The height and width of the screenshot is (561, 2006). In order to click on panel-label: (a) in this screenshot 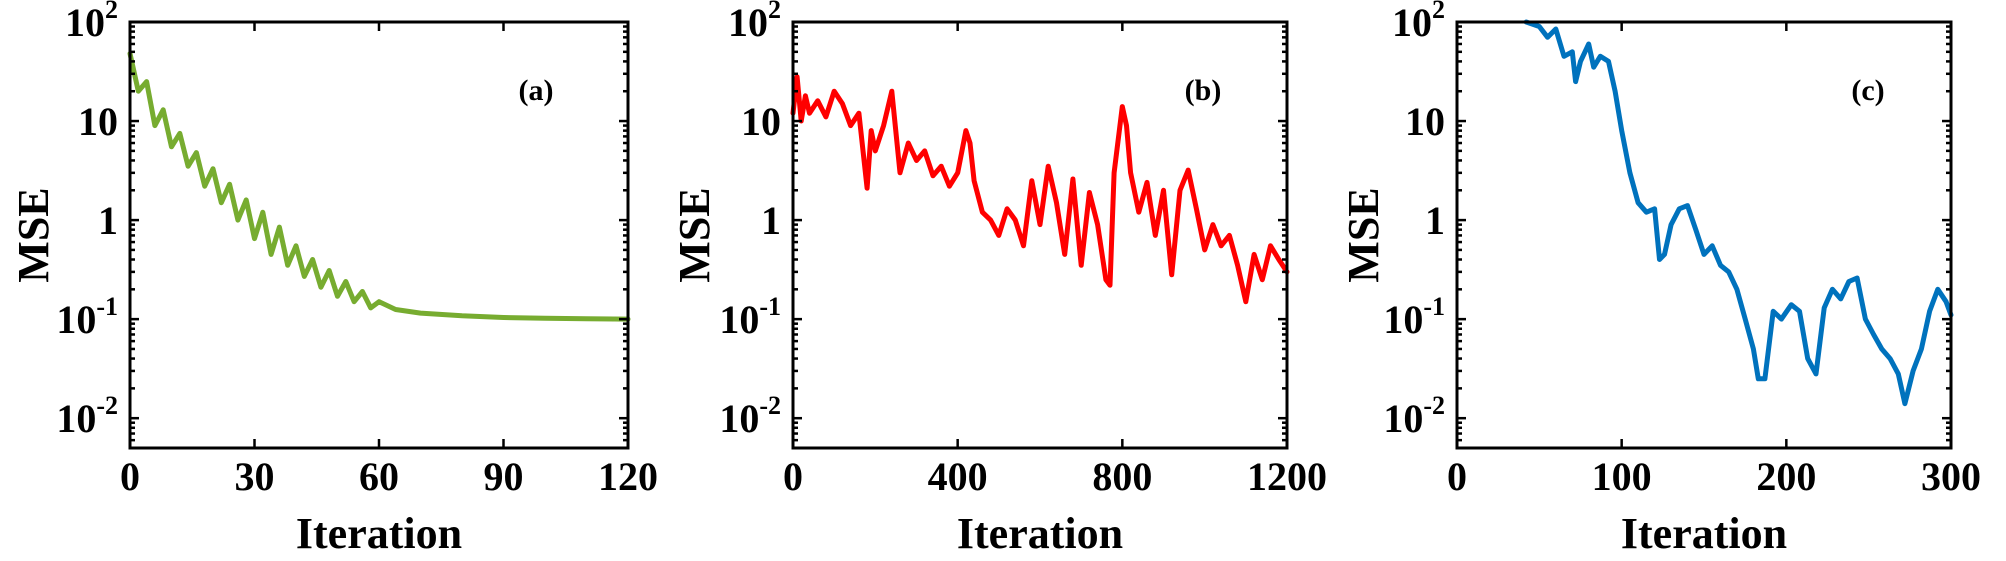, I will do `click(536, 90)`.